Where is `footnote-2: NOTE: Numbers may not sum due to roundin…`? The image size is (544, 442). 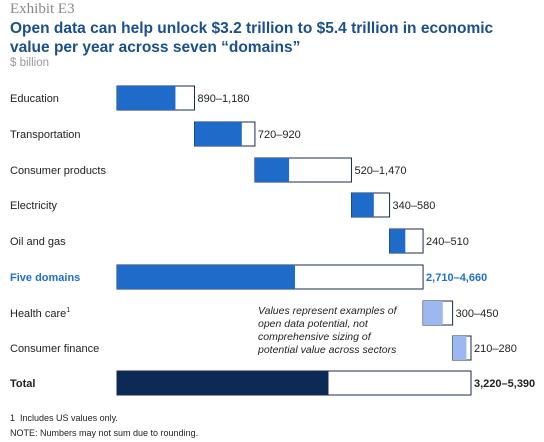 footnote-2: NOTE: Numbers may not sum due to roundin… is located at coordinates (104, 433).